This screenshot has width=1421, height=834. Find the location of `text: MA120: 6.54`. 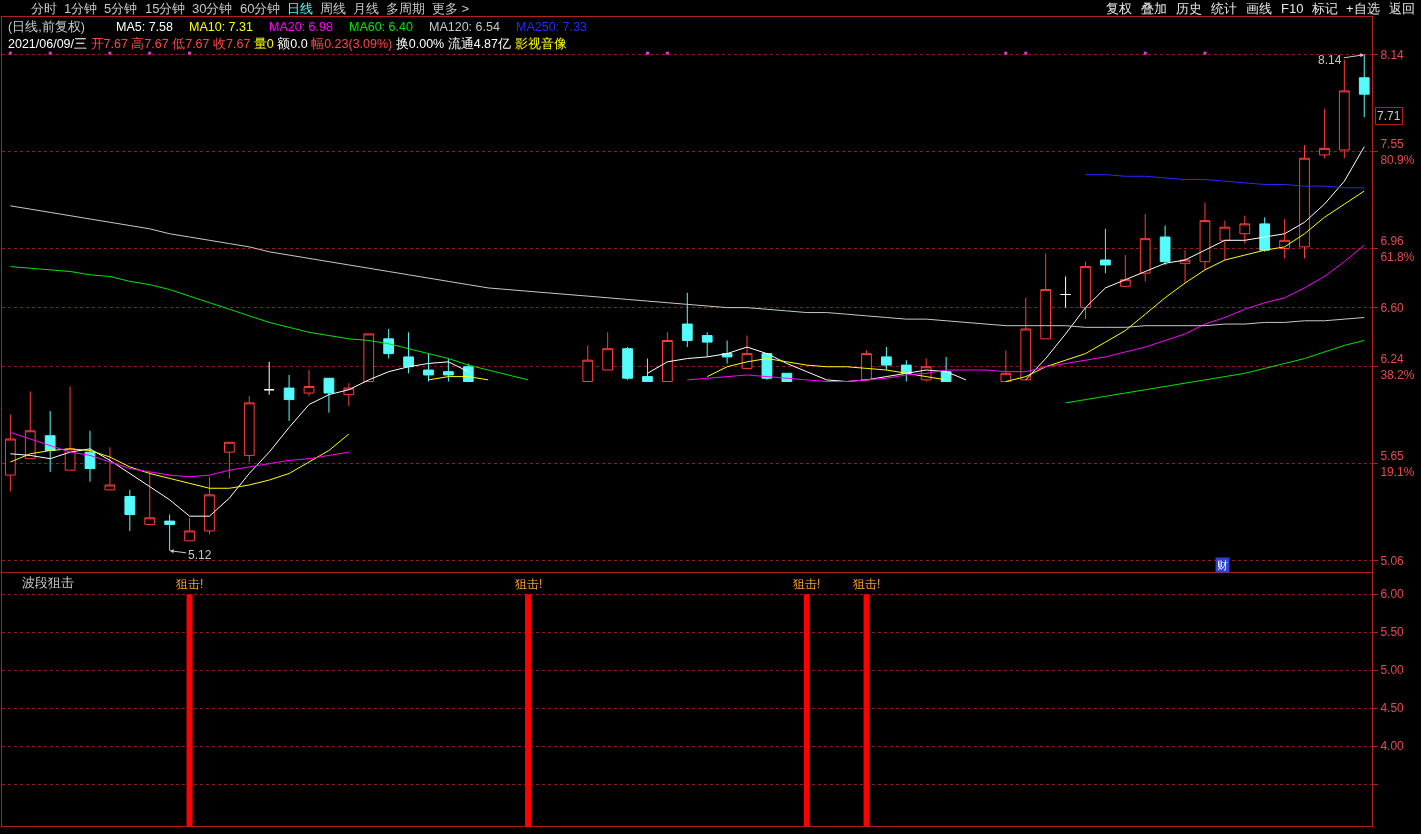

text: MA120: 6.54 is located at coordinates (464, 27).